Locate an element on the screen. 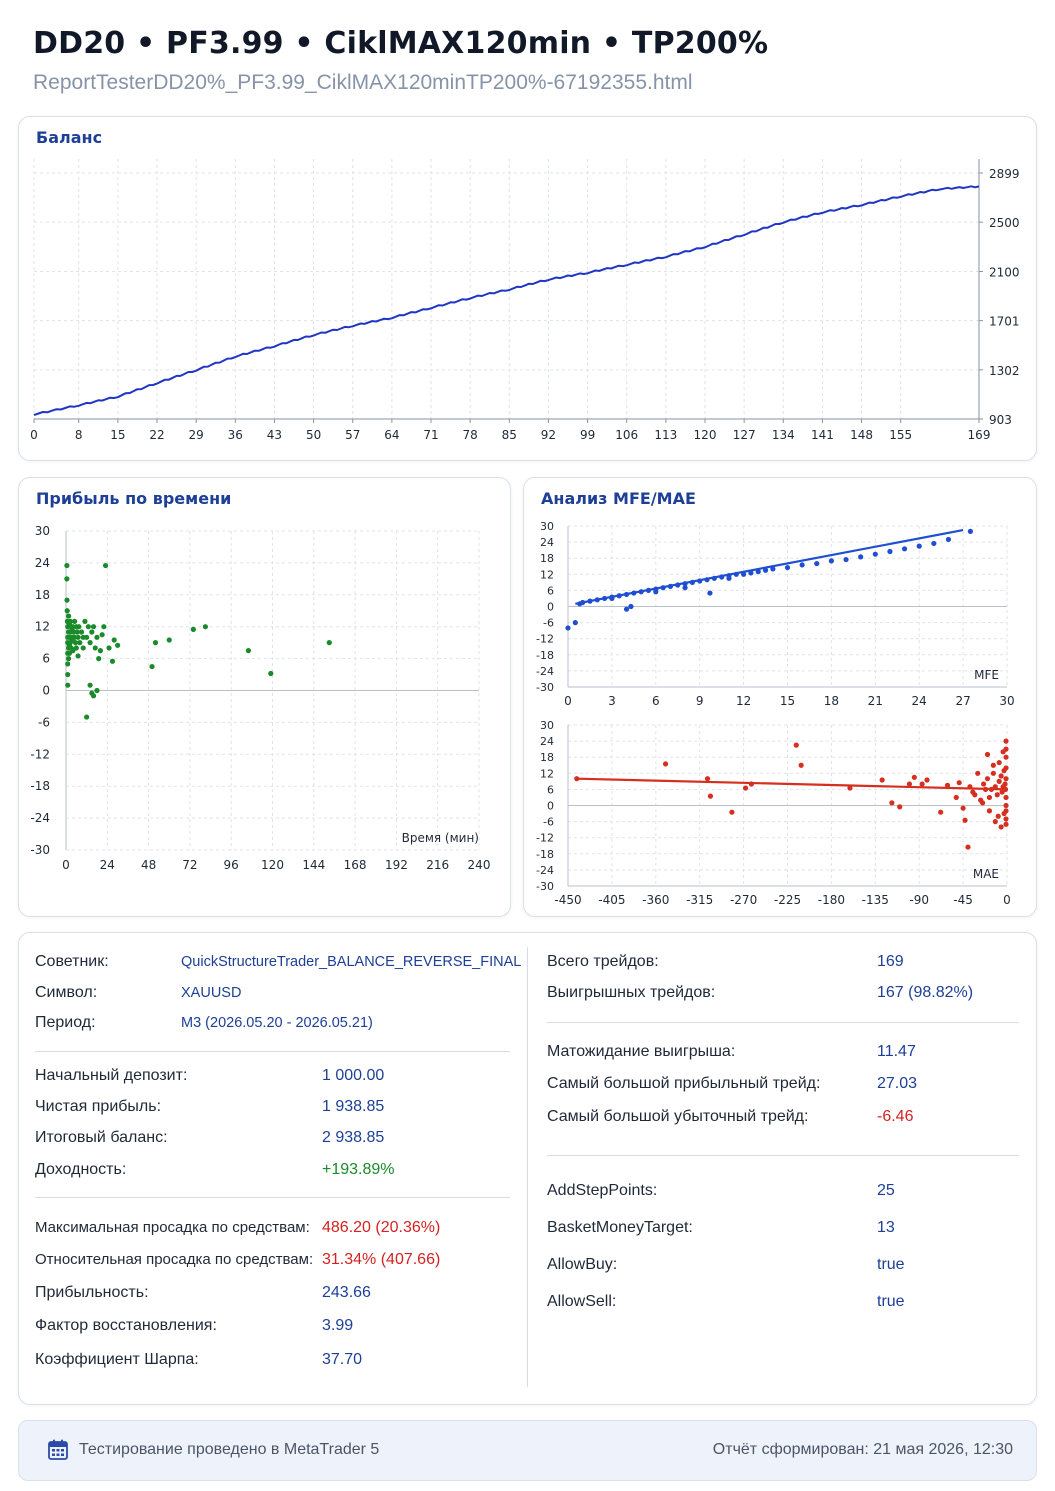 Image resolution: width=1055 pixels, height=1491 pixels. stat-value: 3.99 is located at coordinates (338, 1325).